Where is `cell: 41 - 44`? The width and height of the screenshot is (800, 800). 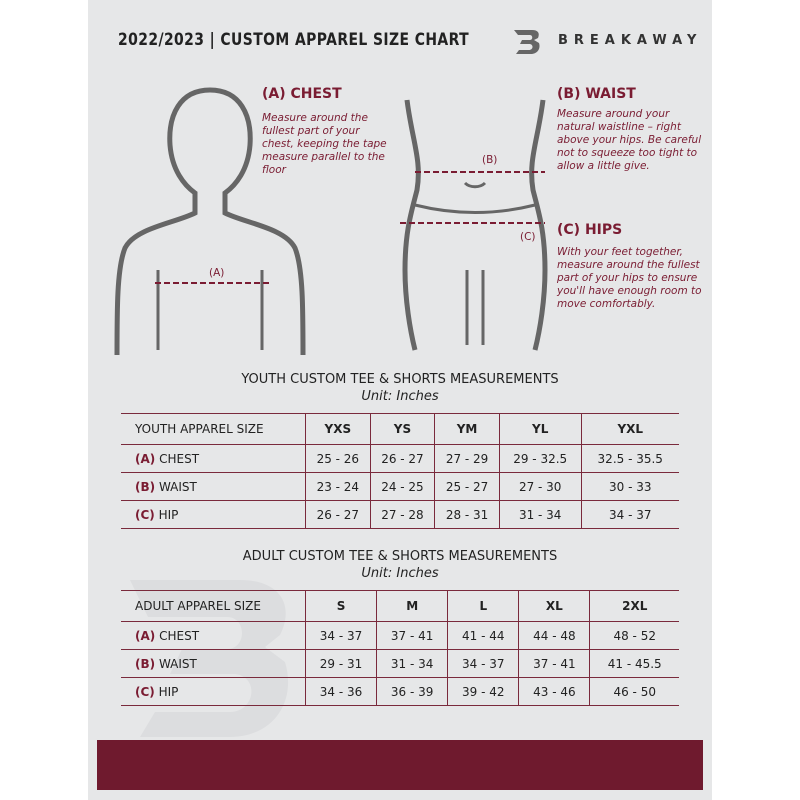
cell: 41 - 44 is located at coordinates (483, 635).